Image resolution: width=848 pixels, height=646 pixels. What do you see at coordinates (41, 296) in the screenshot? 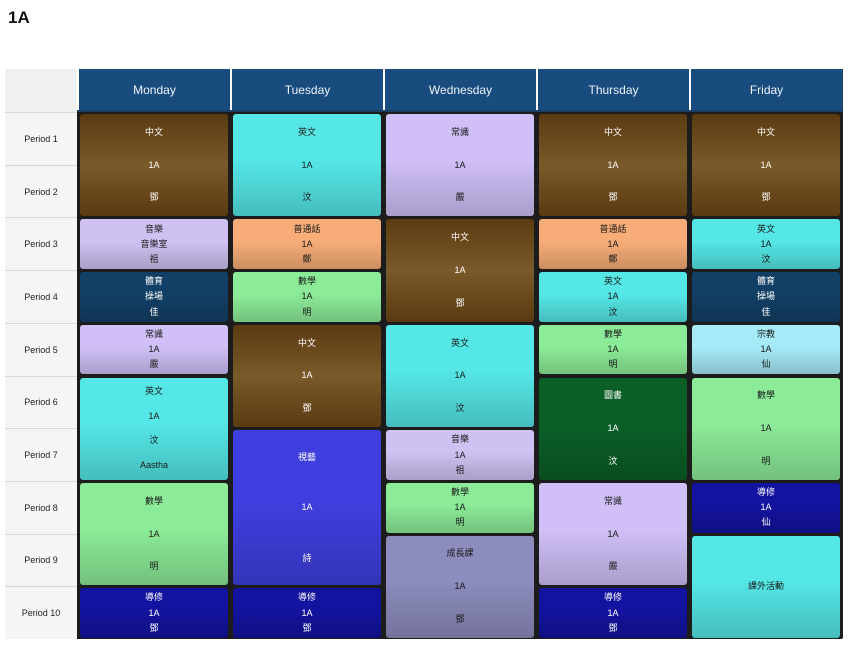
I see `period-label: Period 4` at bounding box center [41, 296].